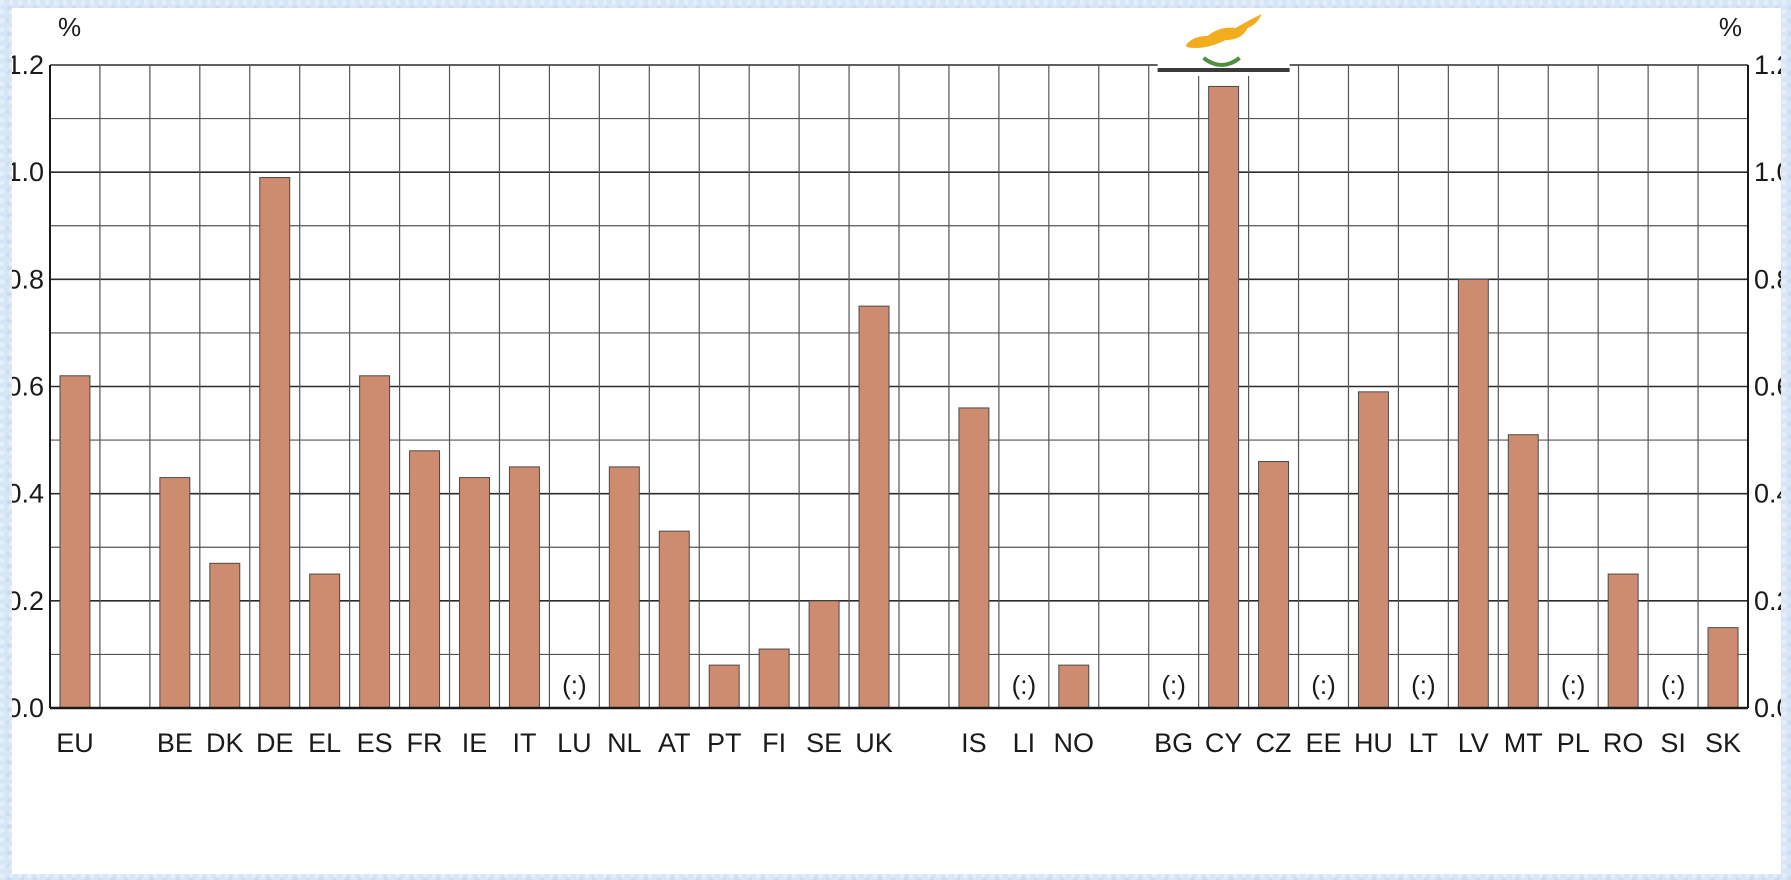 The height and width of the screenshot is (880, 1791). I want to click on bar-at, so click(674, 619).